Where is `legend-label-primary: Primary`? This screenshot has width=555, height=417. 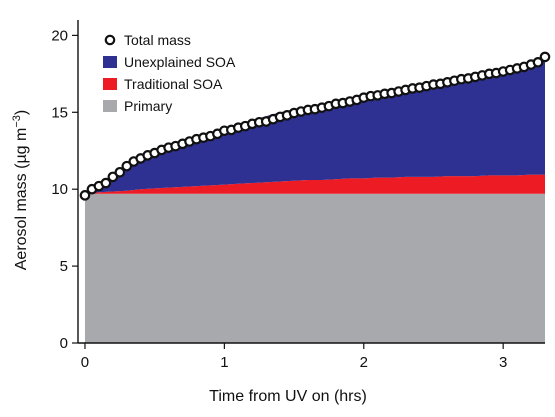
legend-label-primary: Primary is located at coordinates (148, 106).